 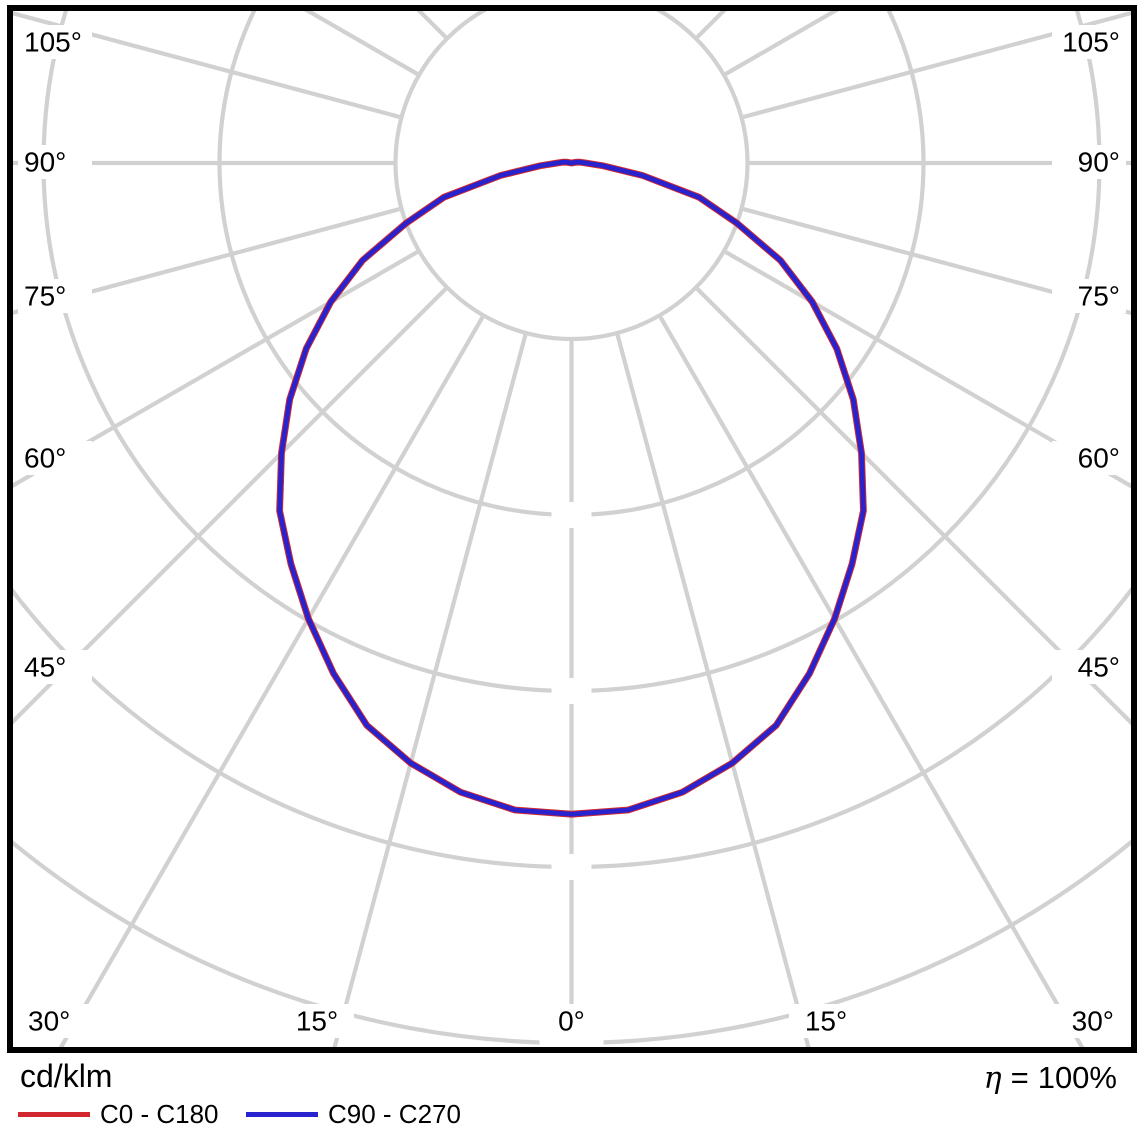 I want to click on c90-c270-line-swatch, so click(x=282, y=1114).